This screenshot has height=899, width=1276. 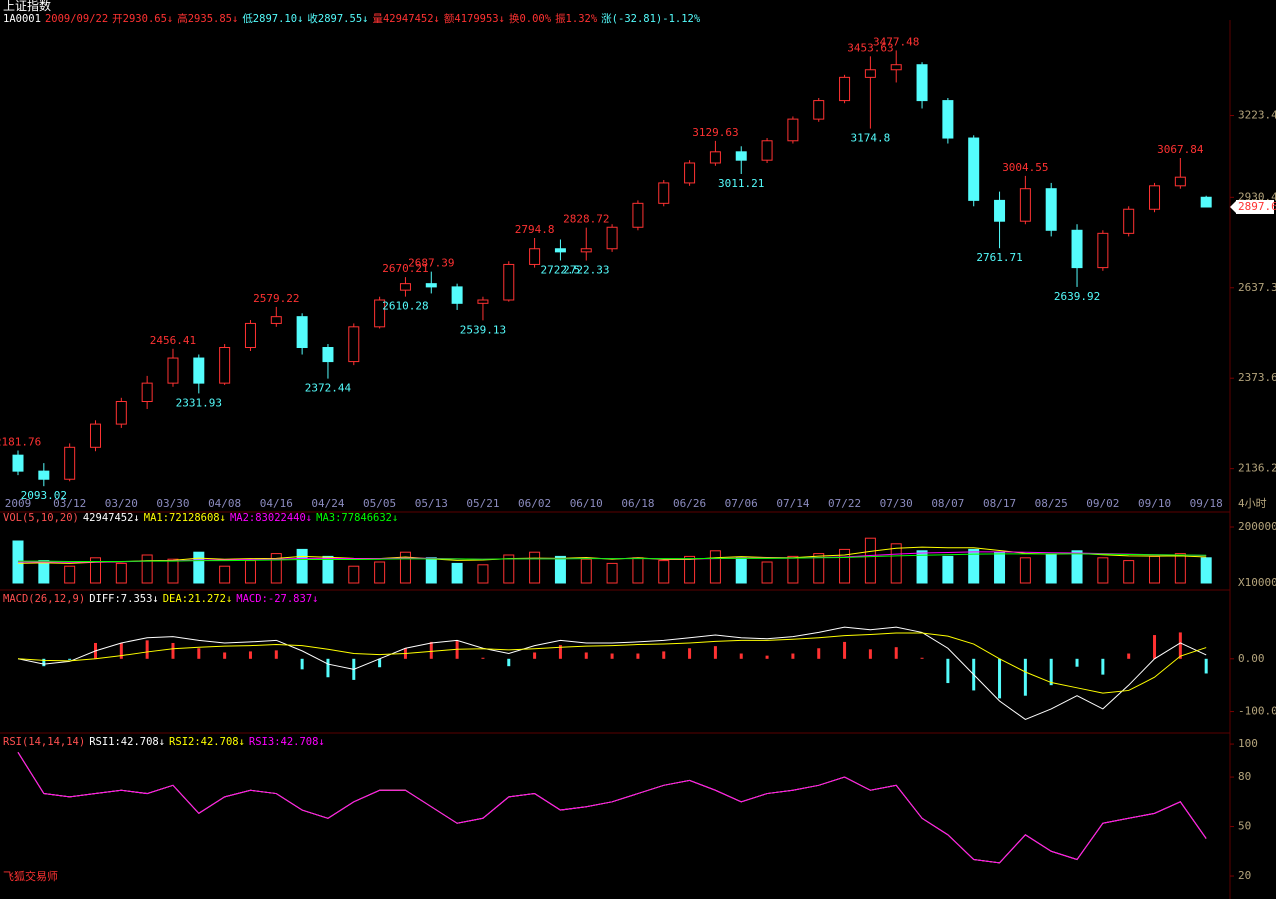 I want to click on last-price-box, so click(x=1255, y=206).